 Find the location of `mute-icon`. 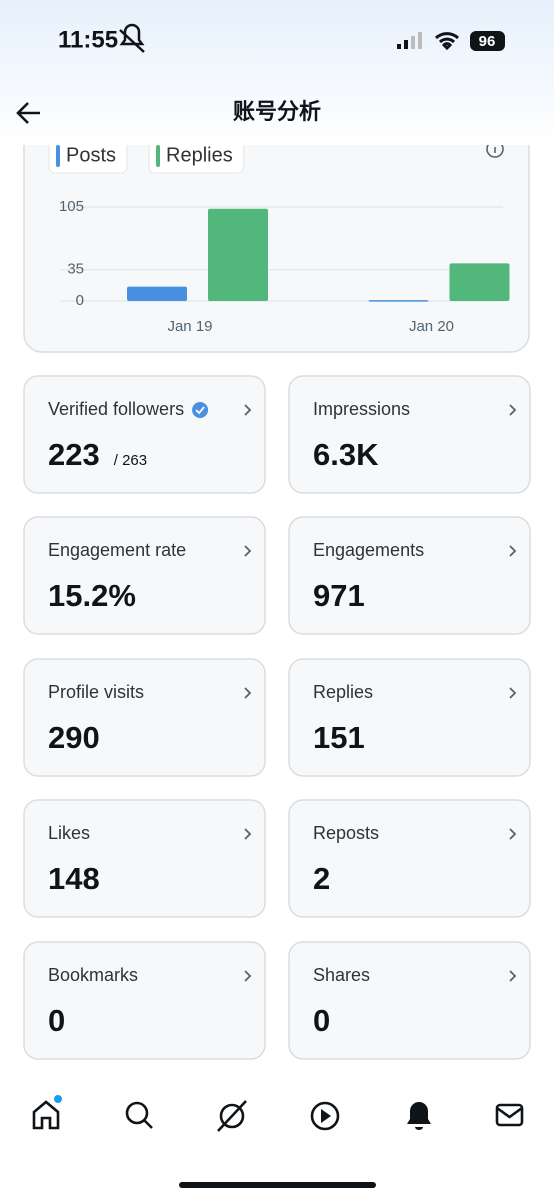

mute-icon is located at coordinates (132, 38).